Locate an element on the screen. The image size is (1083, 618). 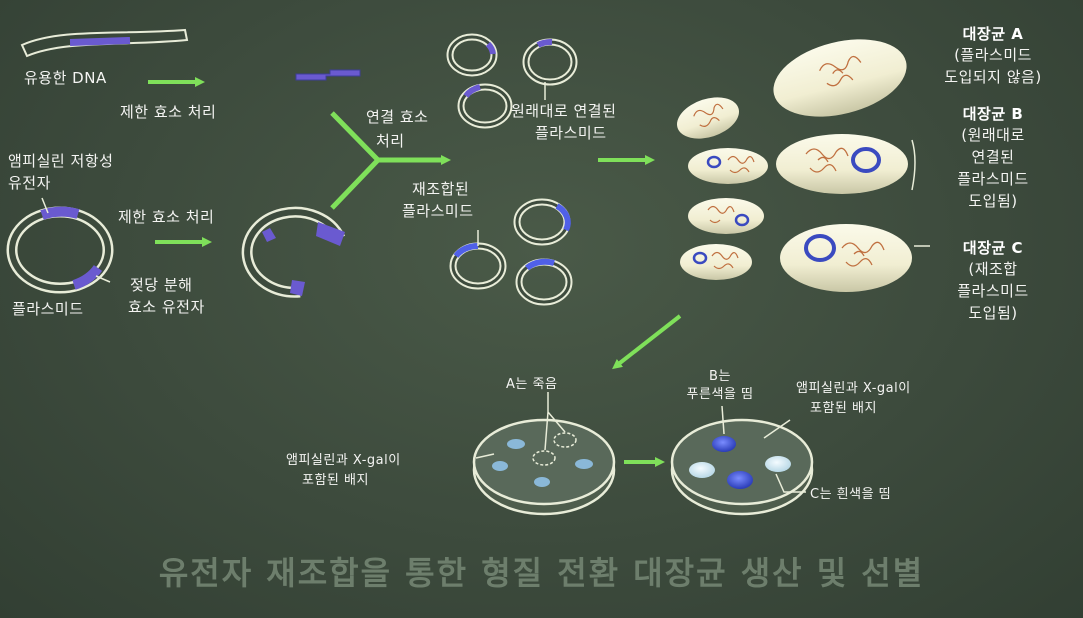
ecoli-c-cell is located at coordinates (846, 258).